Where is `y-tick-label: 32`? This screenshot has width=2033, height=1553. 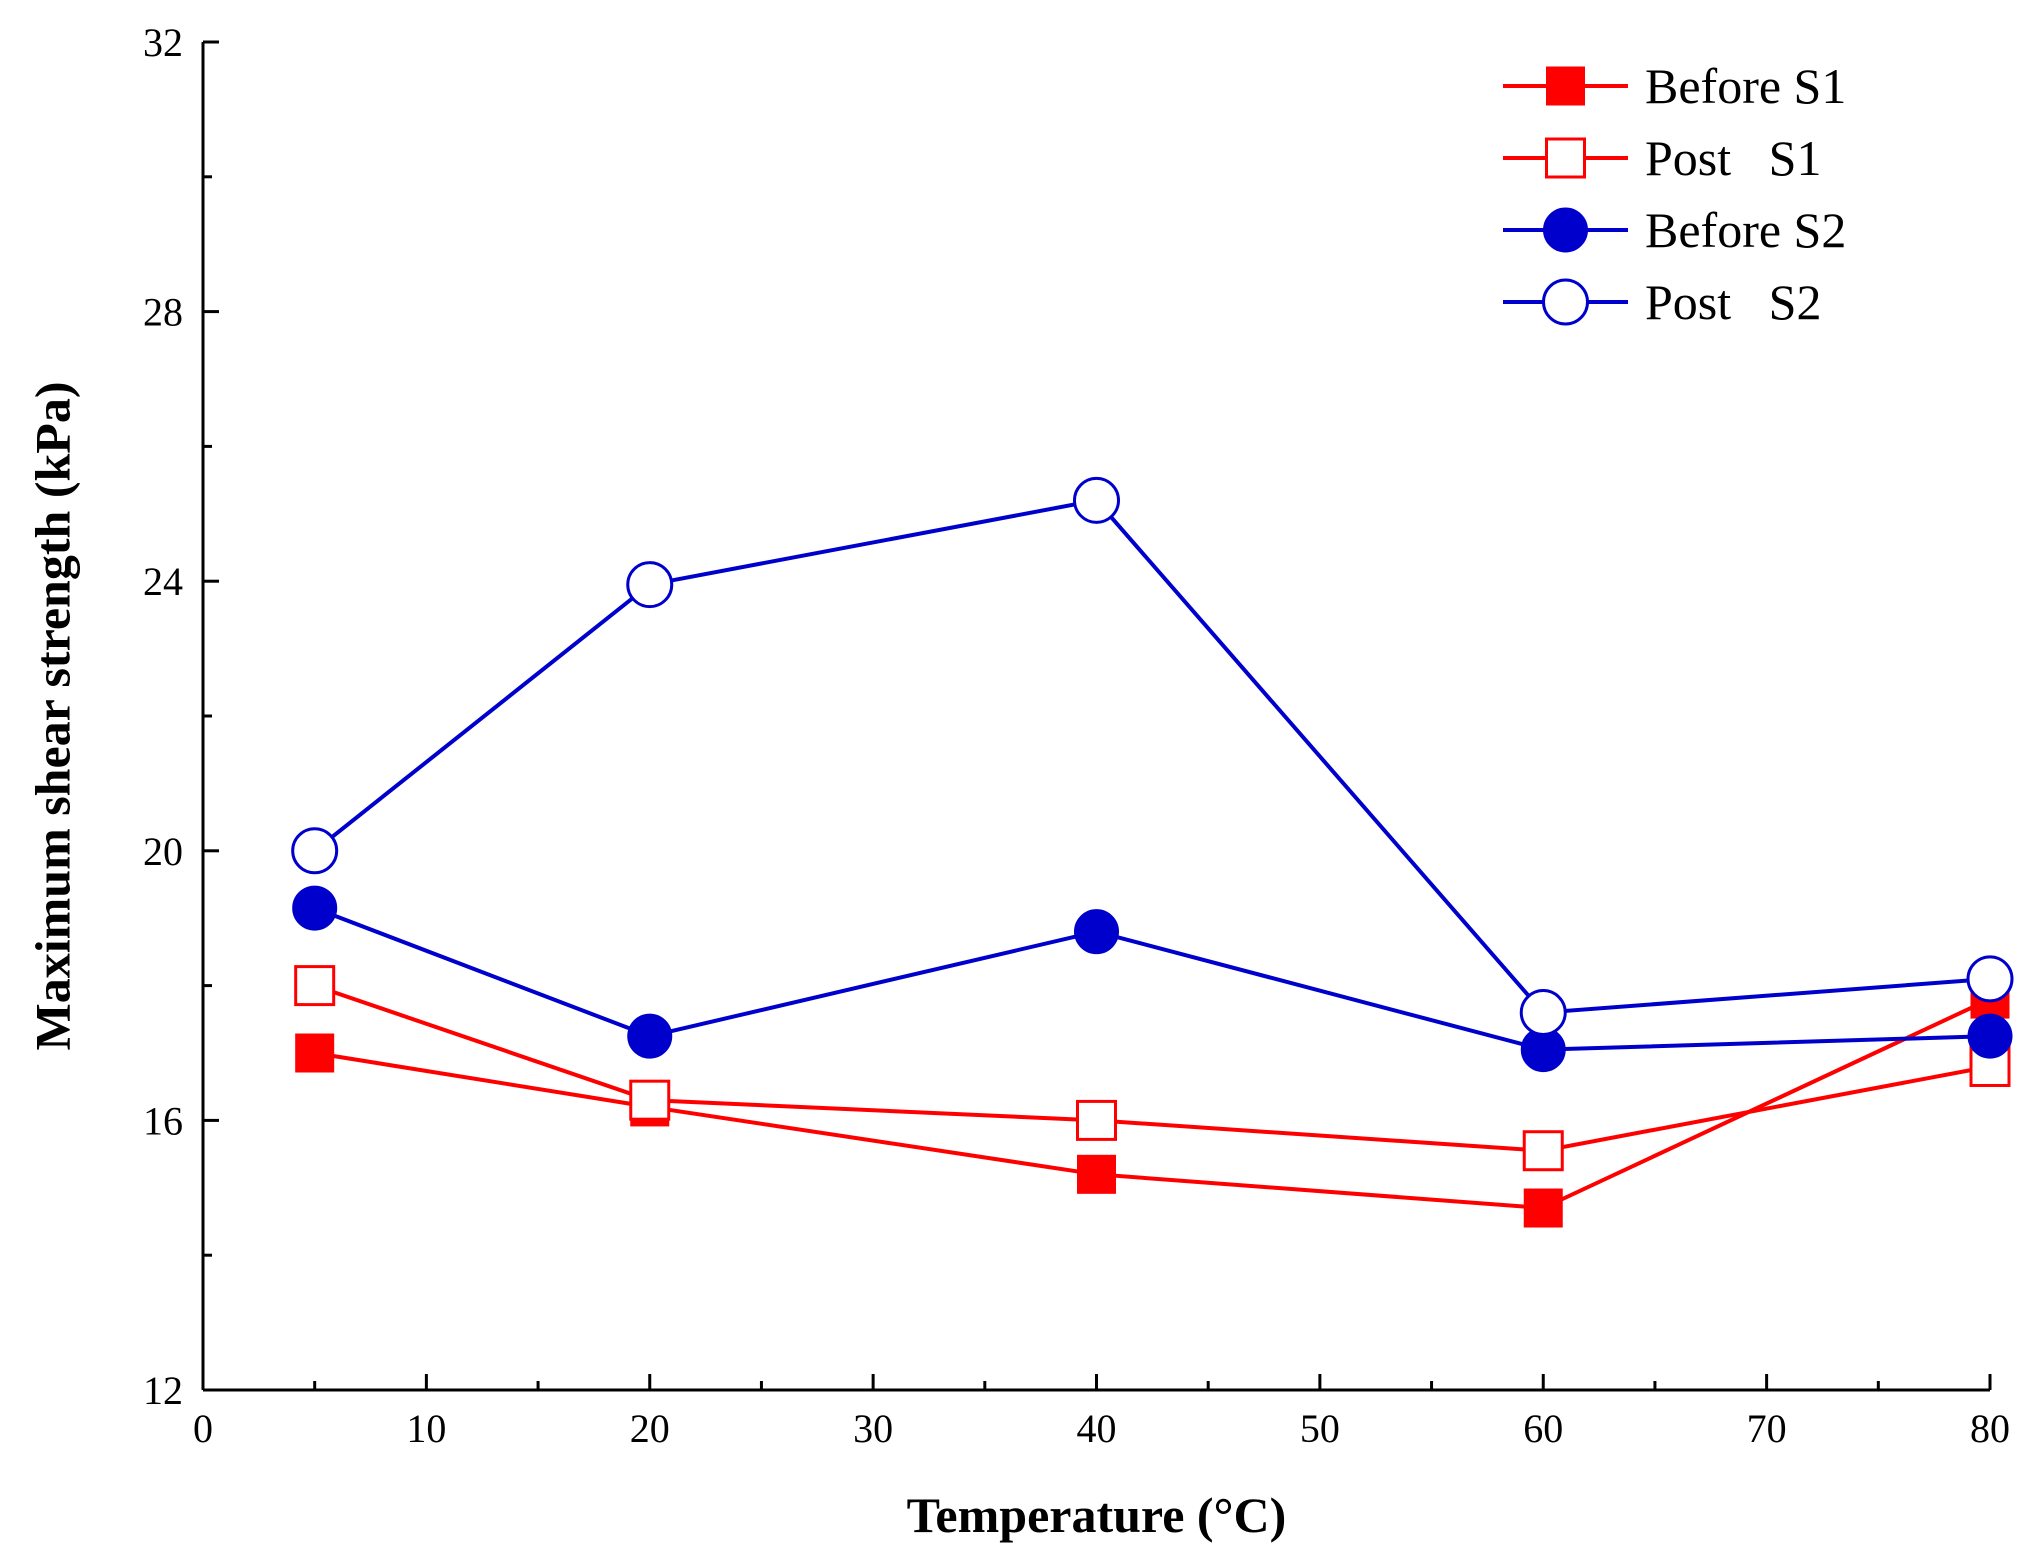
y-tick-label: 32 is located at coordinates (163, 42).